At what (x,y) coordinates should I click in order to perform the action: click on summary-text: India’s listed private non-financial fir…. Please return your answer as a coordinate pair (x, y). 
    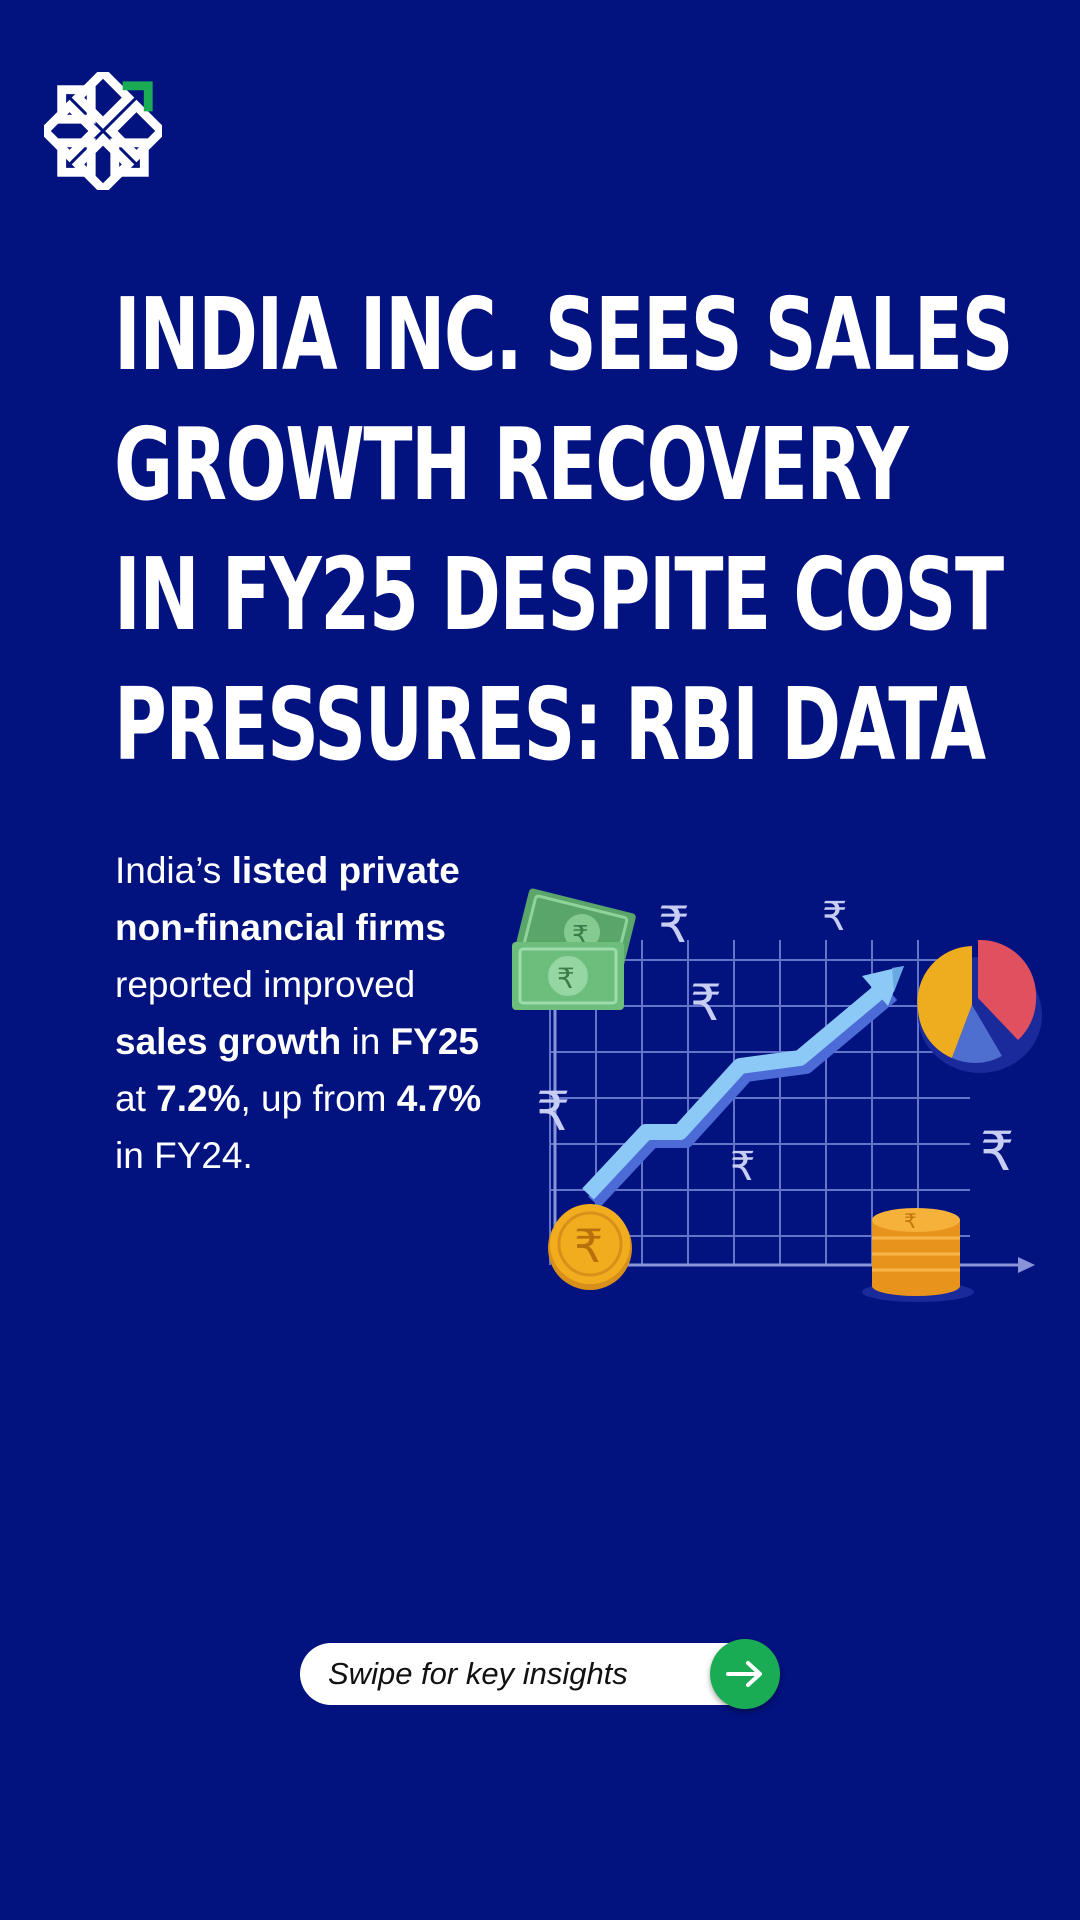
    Looking at the image, I should click on (310, 1013).